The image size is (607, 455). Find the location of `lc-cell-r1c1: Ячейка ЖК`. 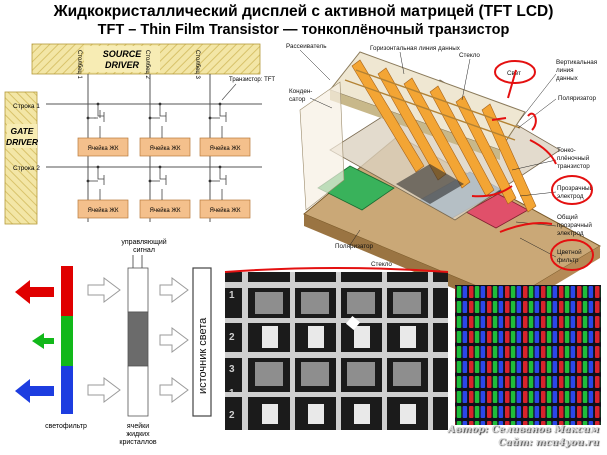

lc-cell-r1c1: Ячейка ЖК is located at coordinates (103, 147).